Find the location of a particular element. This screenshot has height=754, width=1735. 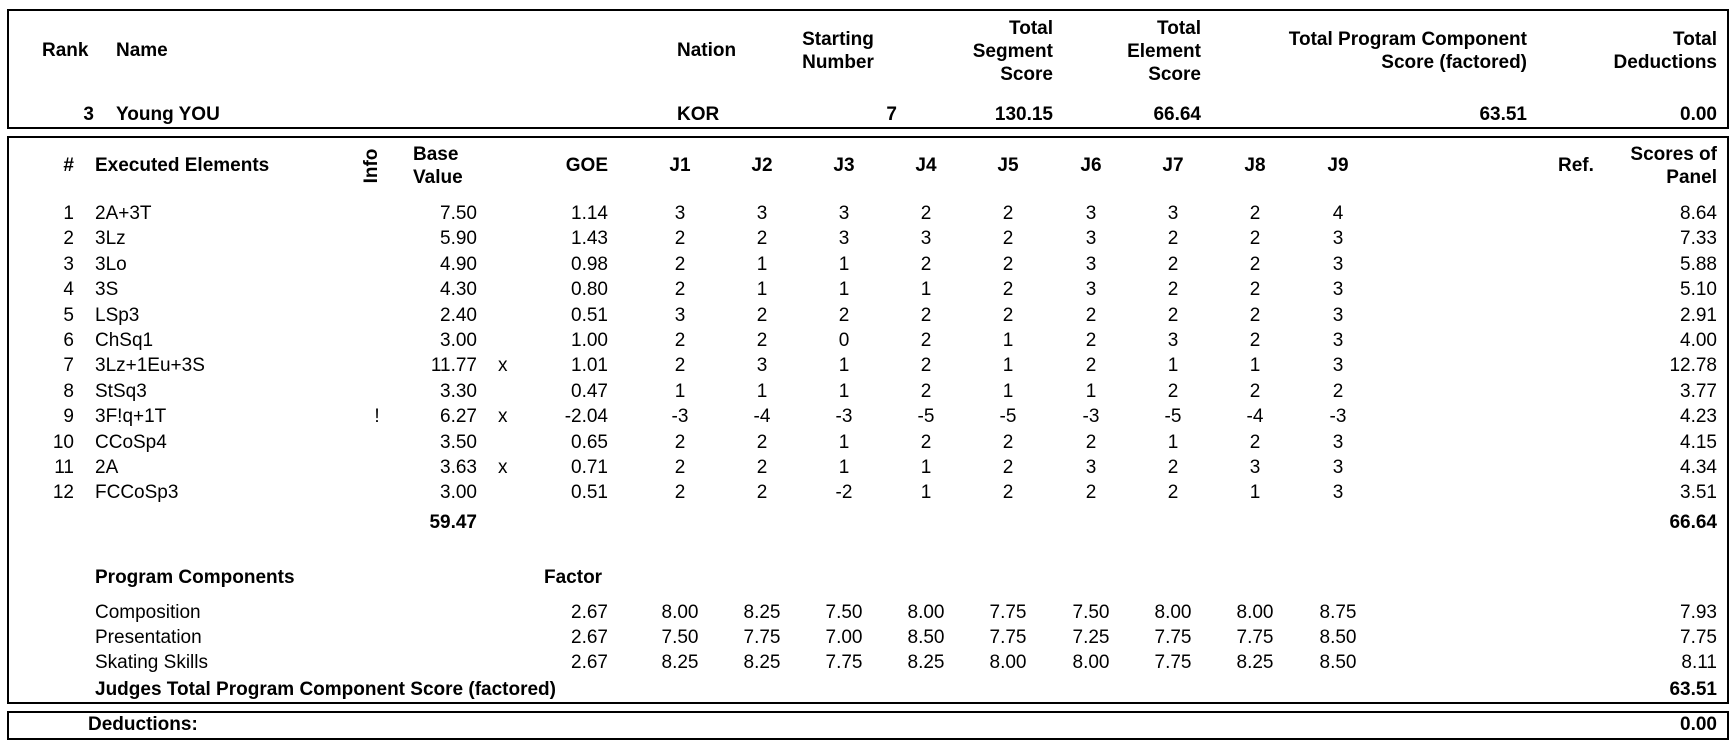

element-code: 3S is located at coordinates (107, 289).